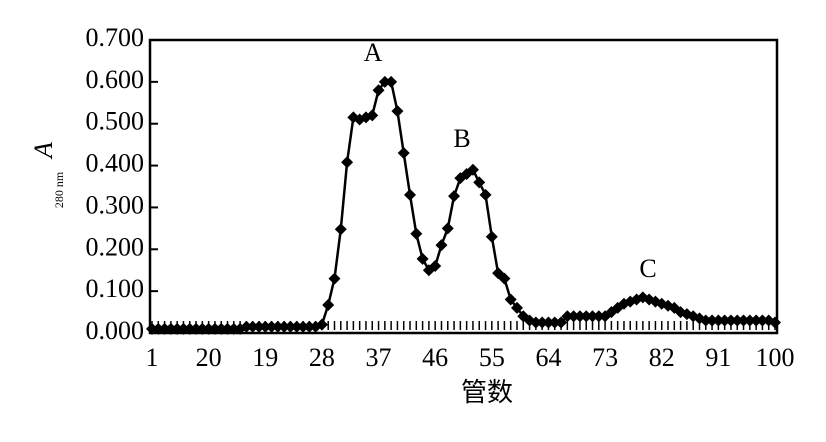  Describe the element at coordinates (265, 357) in the screenshot. I see `x-tick-label: 19` at that location.